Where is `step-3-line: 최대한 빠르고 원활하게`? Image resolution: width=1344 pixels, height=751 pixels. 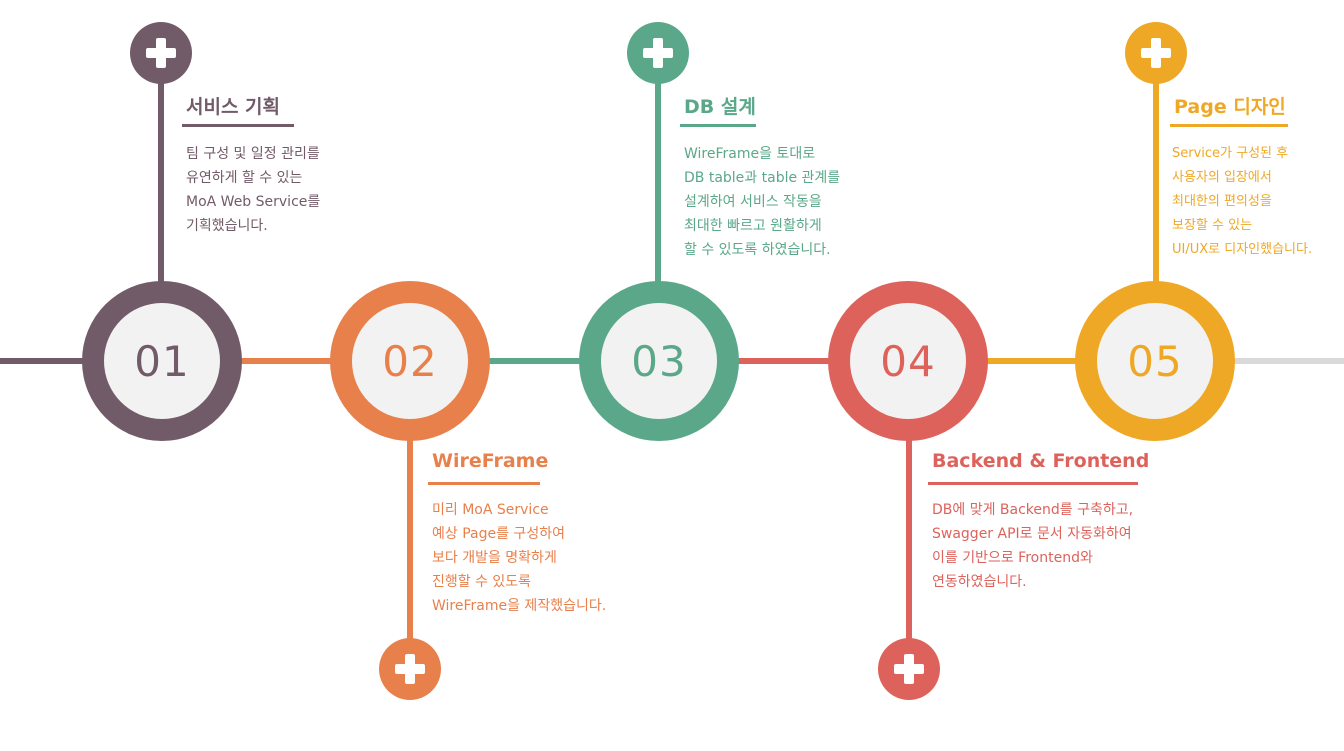
step-3-line: 최대한 빠르고 원활하게 is located at coordinates (753, 226).